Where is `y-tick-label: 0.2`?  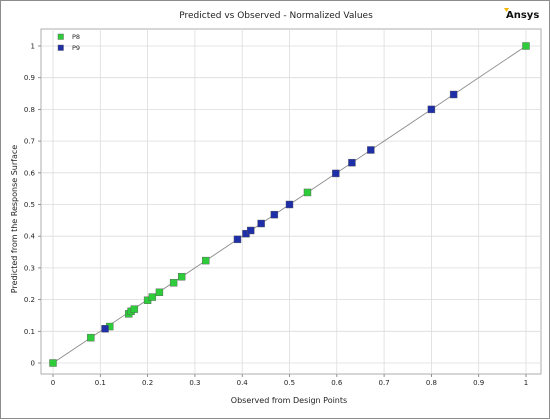 y-tick-label: 0.2 is located at coordinates (29, 300).